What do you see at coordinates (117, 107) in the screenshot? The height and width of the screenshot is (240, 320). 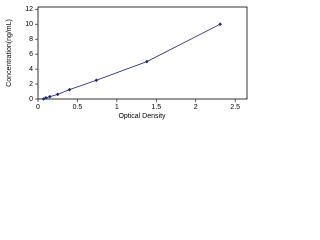 I see `x-tick-label: 1` at bounding box center [117, 107].